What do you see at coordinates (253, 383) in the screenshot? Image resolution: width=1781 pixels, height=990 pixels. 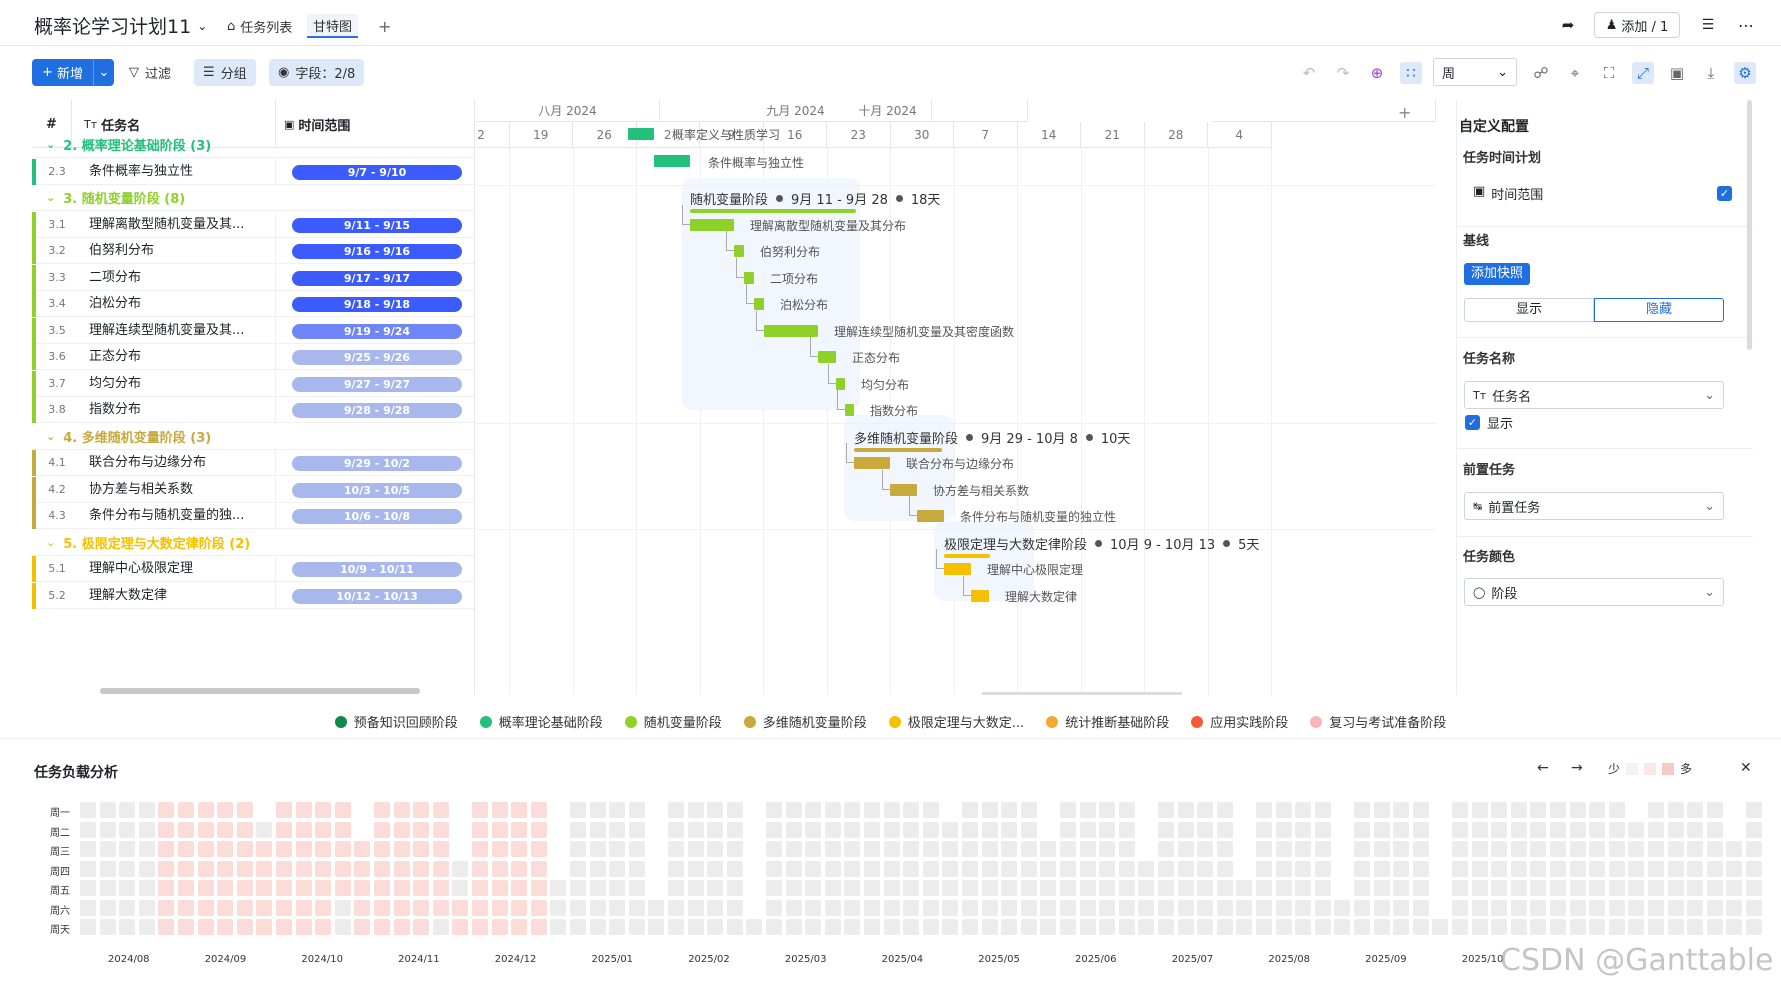 I see `table-row: 3.7 均匀分布 9/27 - 9/27` at bounding box center [253, 383].